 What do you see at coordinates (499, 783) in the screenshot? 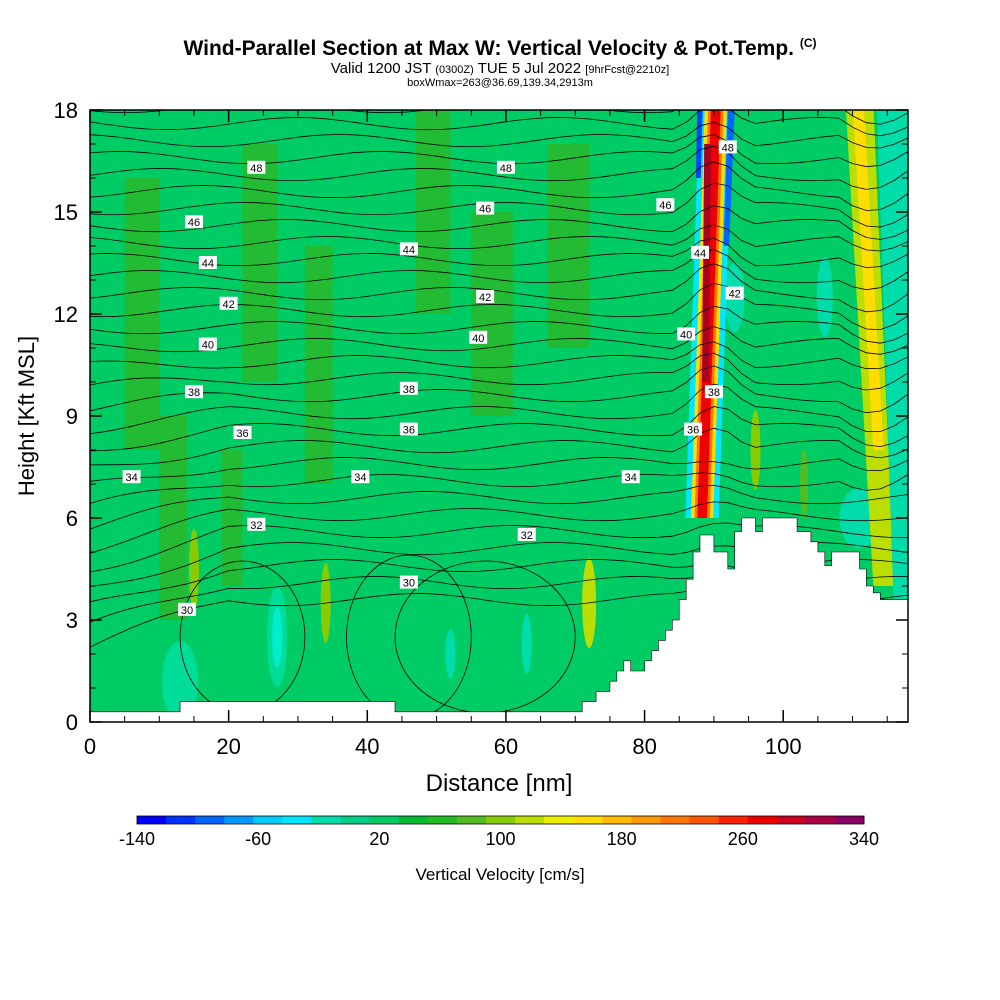
I see `x-axis-label: Distance [nm]` at bounding box center [499, 783].